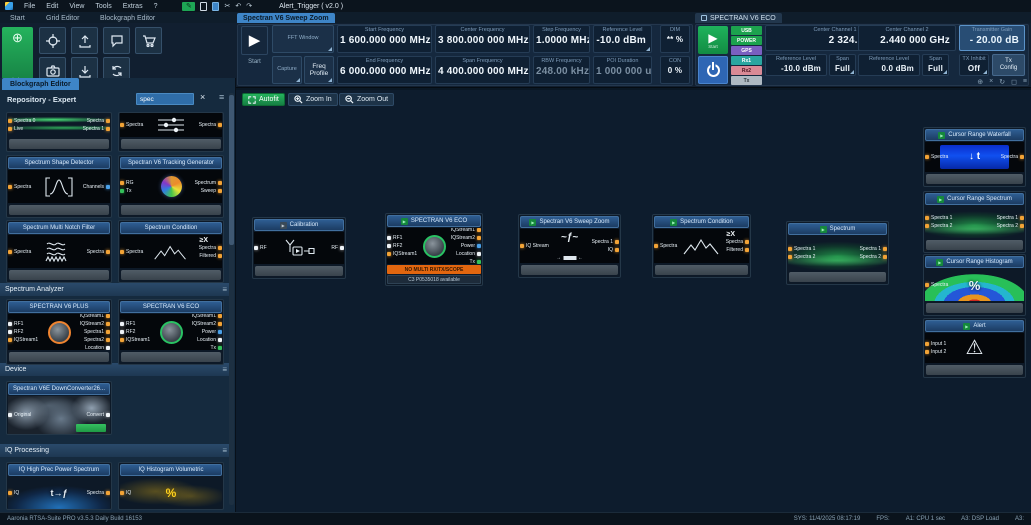 This screenshot has width=1031, height=525. I want to click on eco-power-button, so click(713, 70).